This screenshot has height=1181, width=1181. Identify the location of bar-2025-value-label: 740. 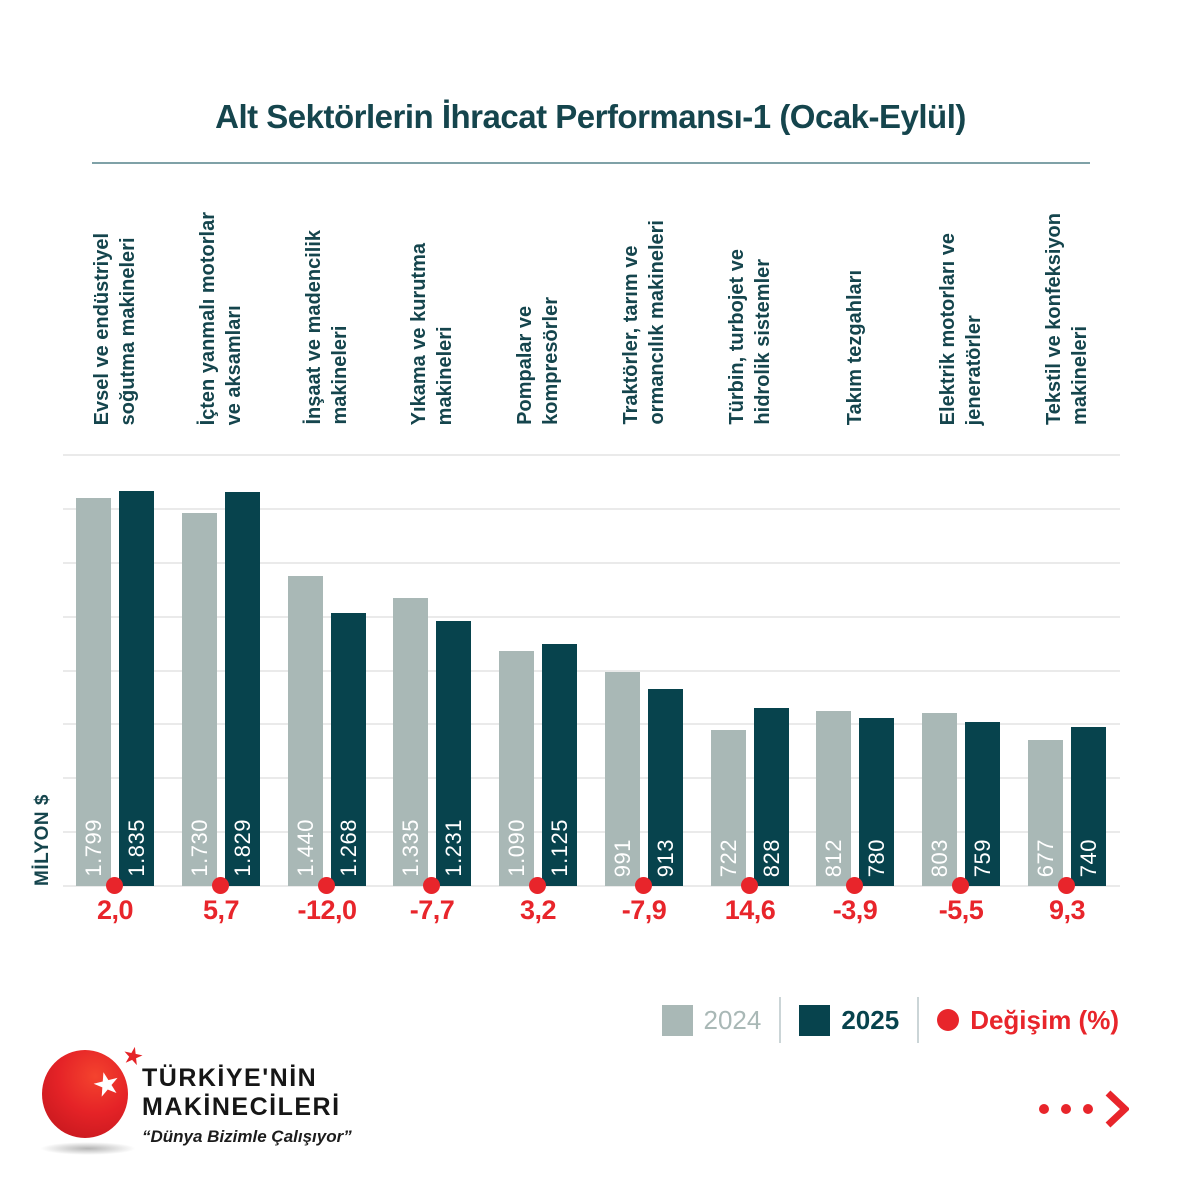
(1088, 857).